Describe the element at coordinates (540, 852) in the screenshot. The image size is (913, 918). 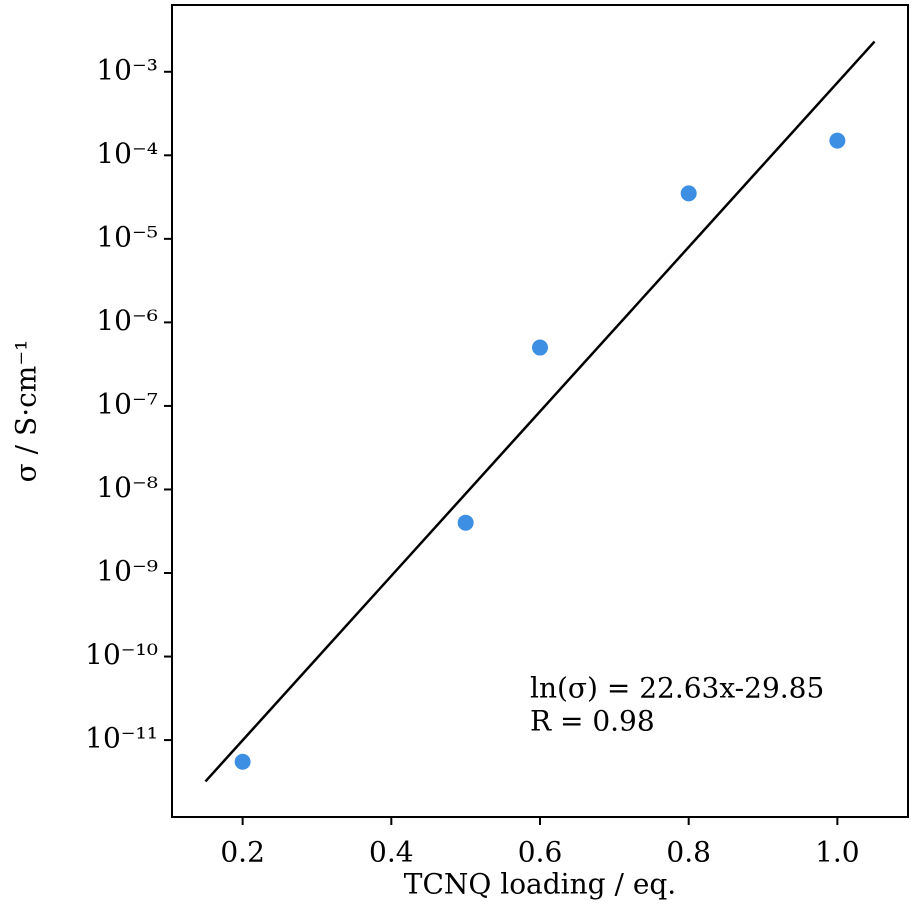
I see `x-tick-label: 0.6` at that location.